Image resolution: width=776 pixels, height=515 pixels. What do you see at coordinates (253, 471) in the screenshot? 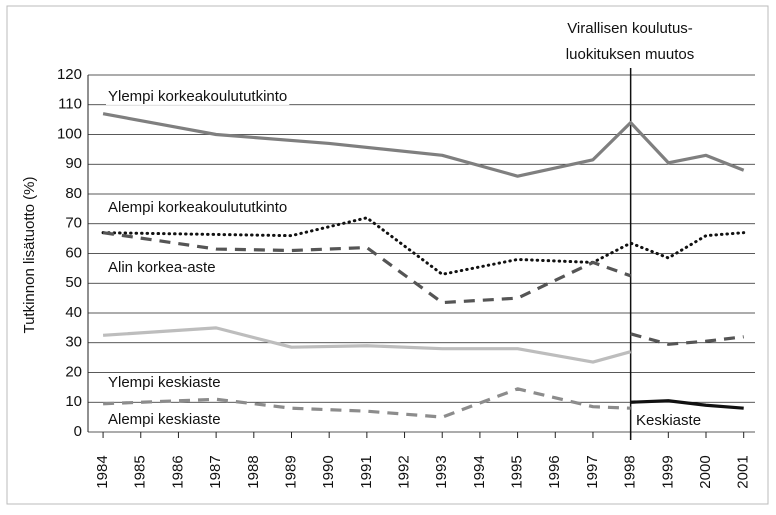
I see `x-tick-label: 1988` at bounding box center [253, 471].